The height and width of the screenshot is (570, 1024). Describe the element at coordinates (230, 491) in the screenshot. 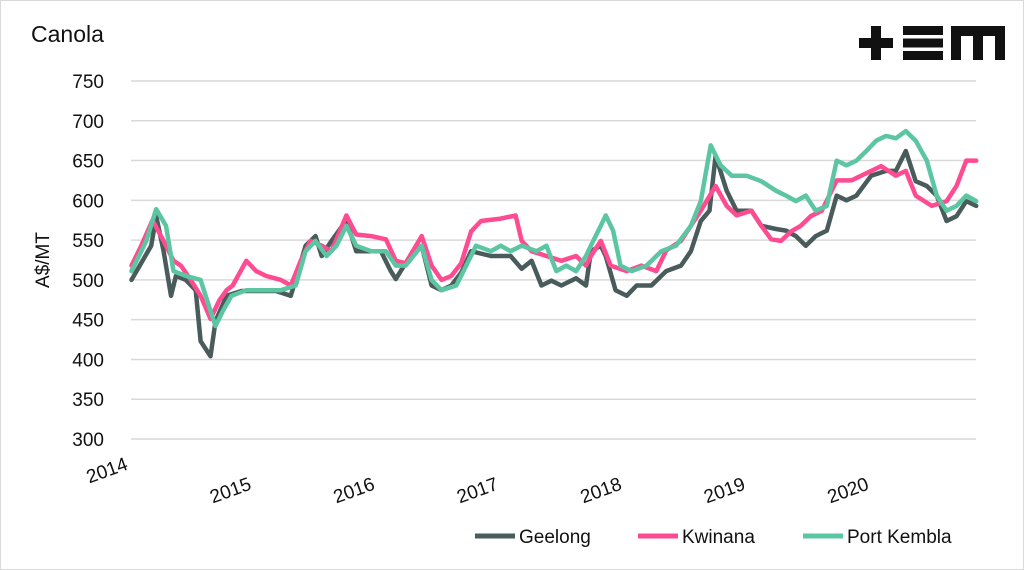

I see `x-tick-label: 2015` at that location.